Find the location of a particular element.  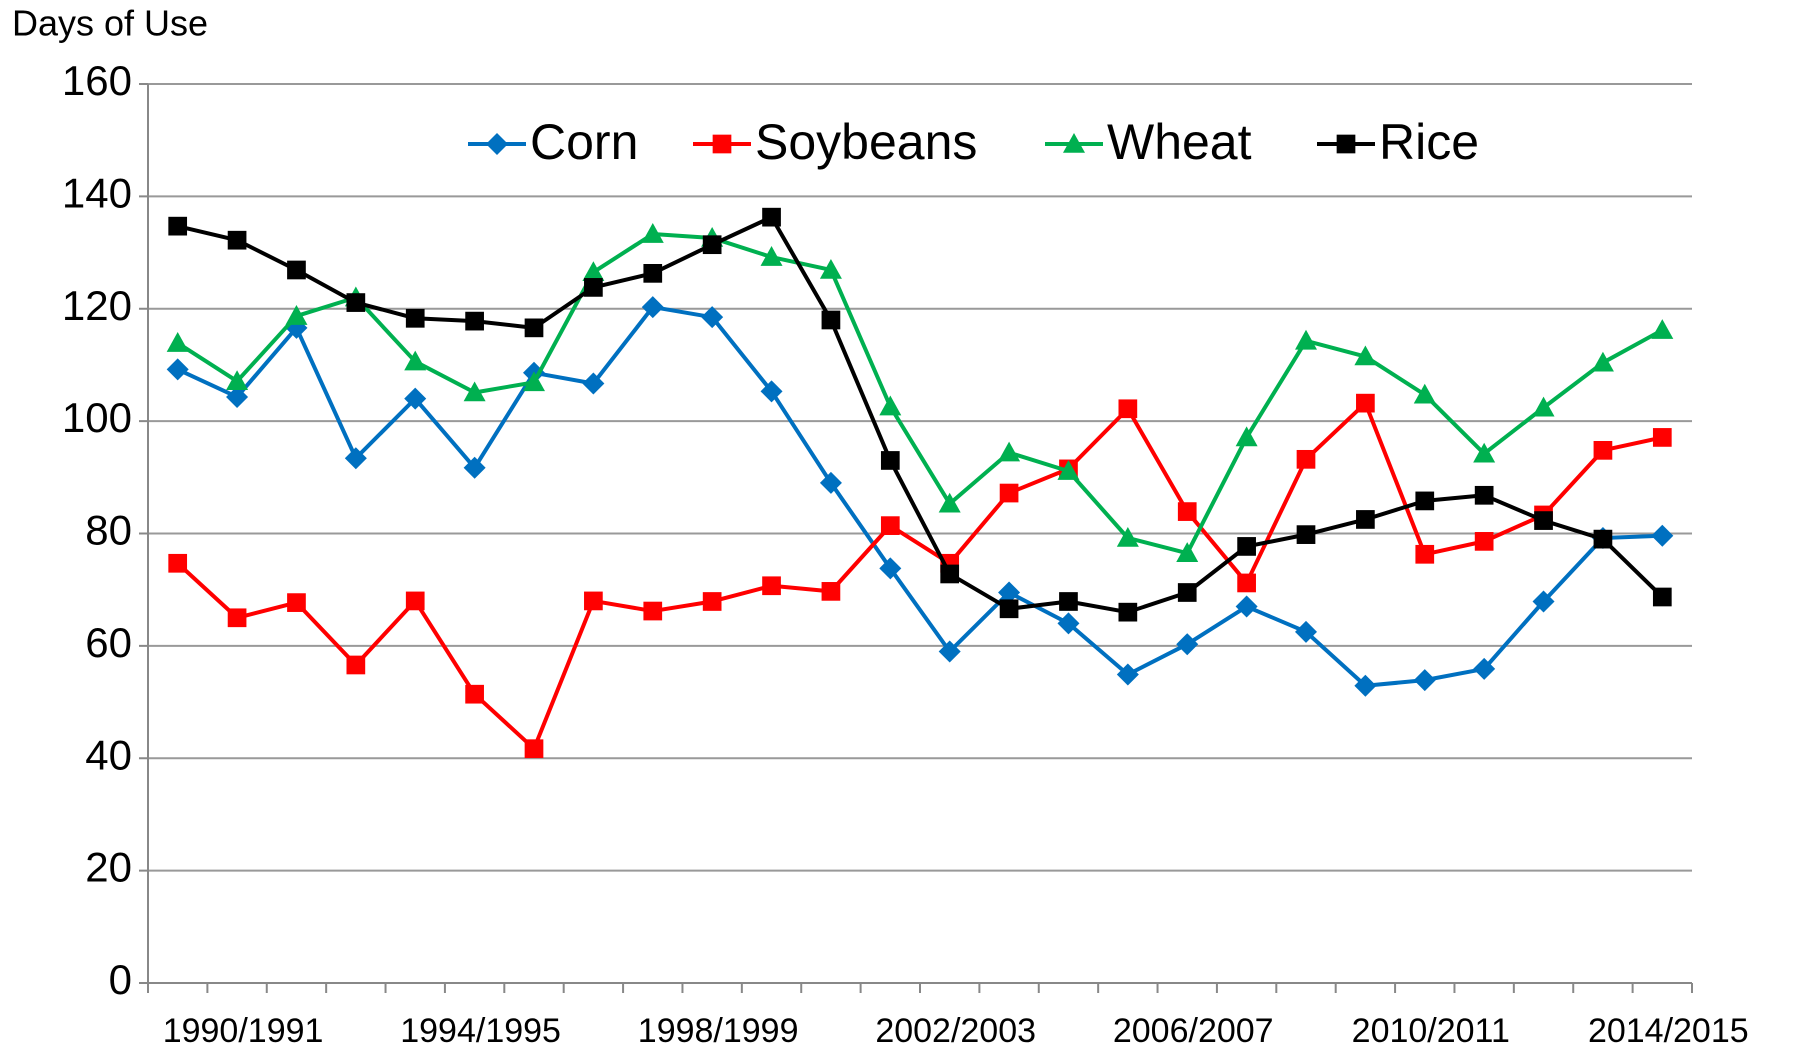

x-tick-label: 2002/2003 is located at coordinates (955, 1031).